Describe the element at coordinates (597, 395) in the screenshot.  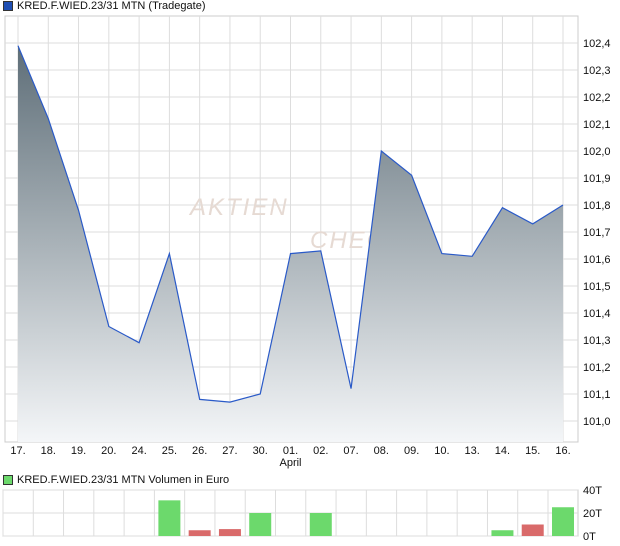
I see `y-tick-label: 101,1` at that location.